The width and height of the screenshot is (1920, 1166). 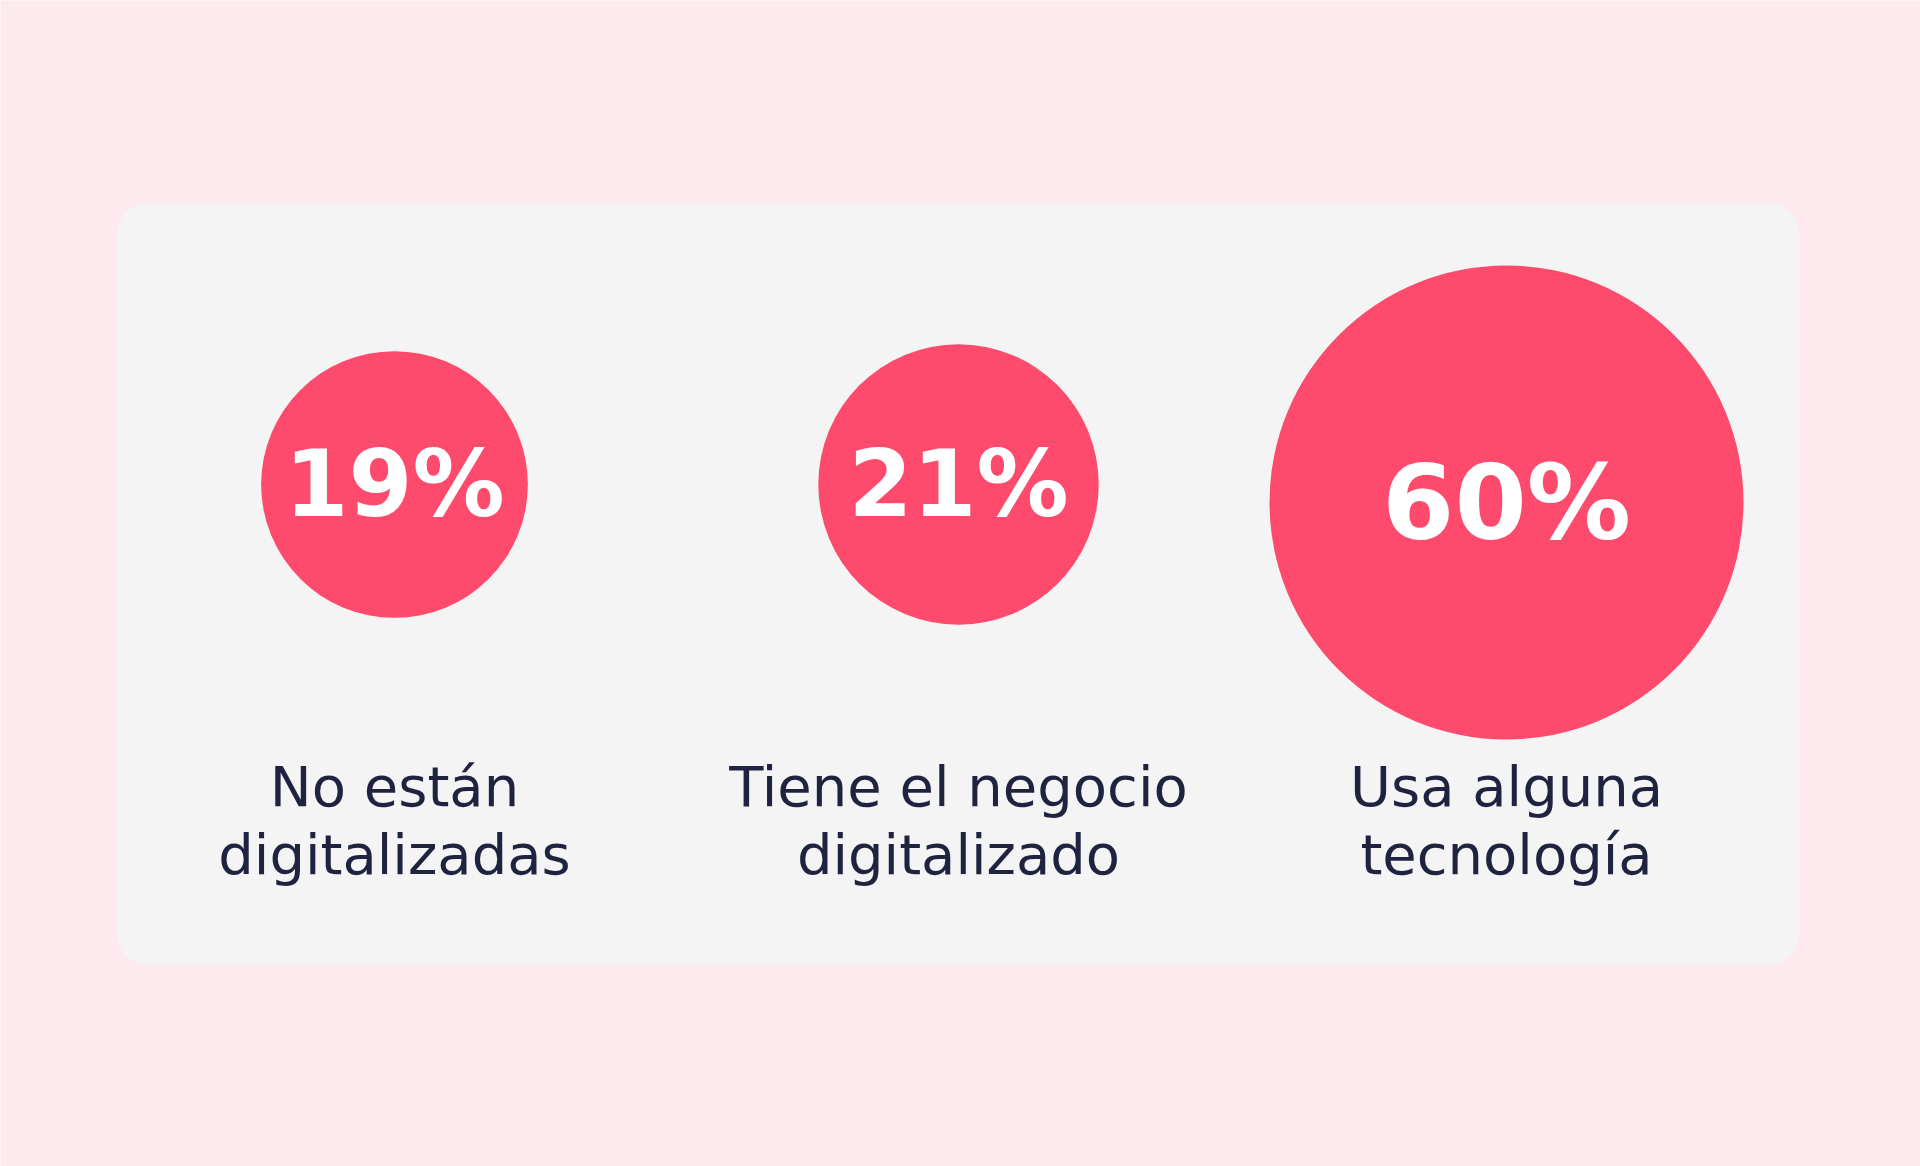 What do you see at coordinates (1507, 820) in the screenshot?
I see `category-label: Usa alguna tecnología` at bounding box center [1507, 820].